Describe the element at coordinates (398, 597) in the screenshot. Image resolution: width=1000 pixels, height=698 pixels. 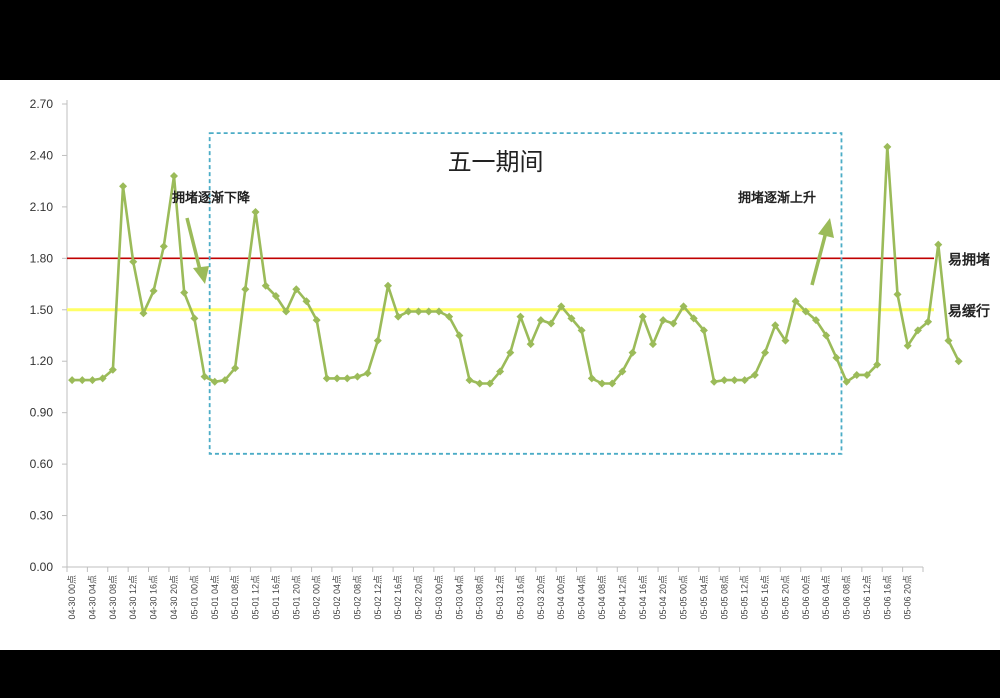
I see `x-tick-label: 05-02 16点` at that location.